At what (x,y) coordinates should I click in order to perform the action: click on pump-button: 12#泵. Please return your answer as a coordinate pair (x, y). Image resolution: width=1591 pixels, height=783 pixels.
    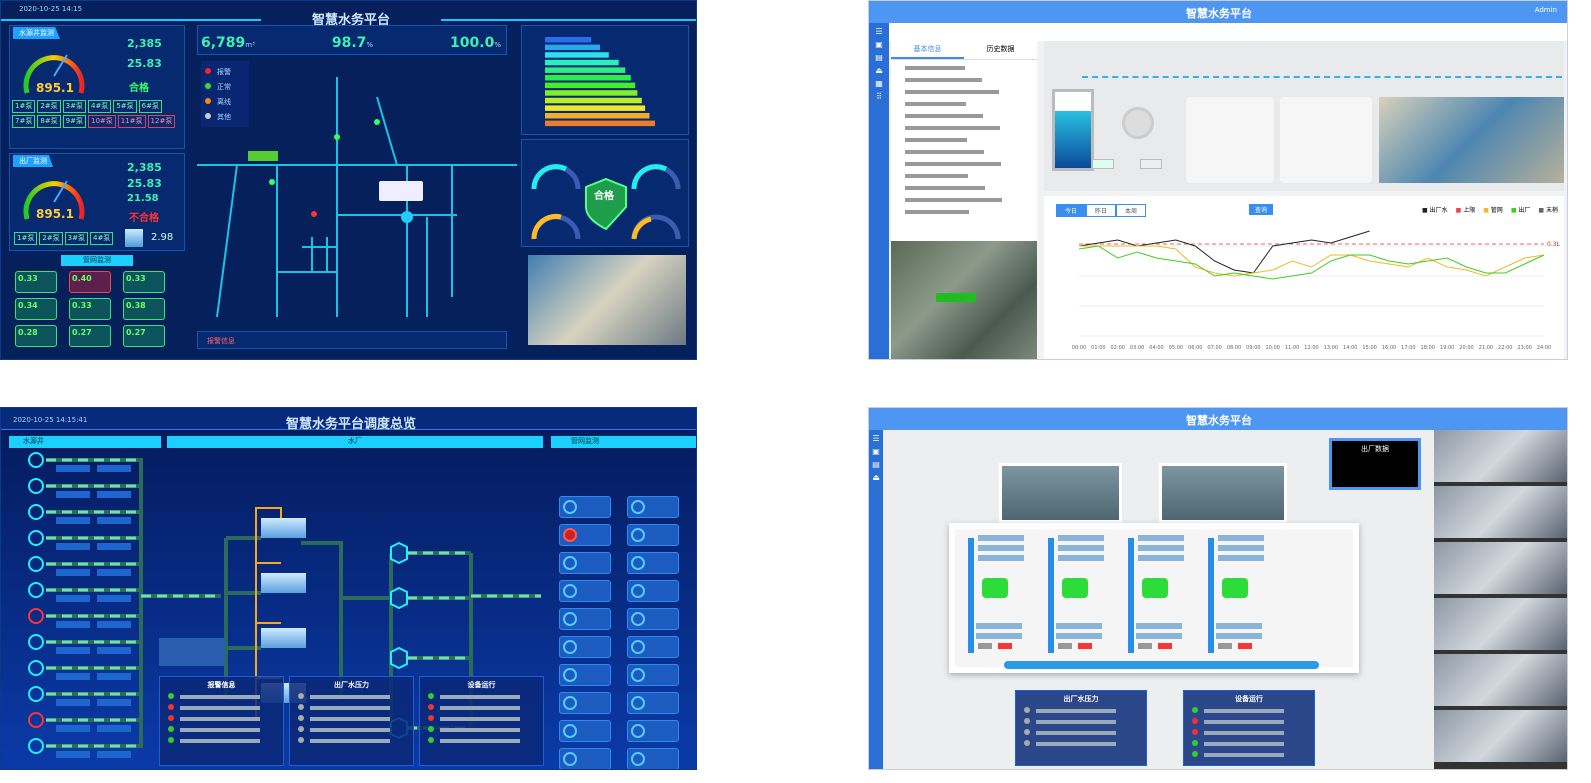
    Looking at the image, I should click on (161, 121).